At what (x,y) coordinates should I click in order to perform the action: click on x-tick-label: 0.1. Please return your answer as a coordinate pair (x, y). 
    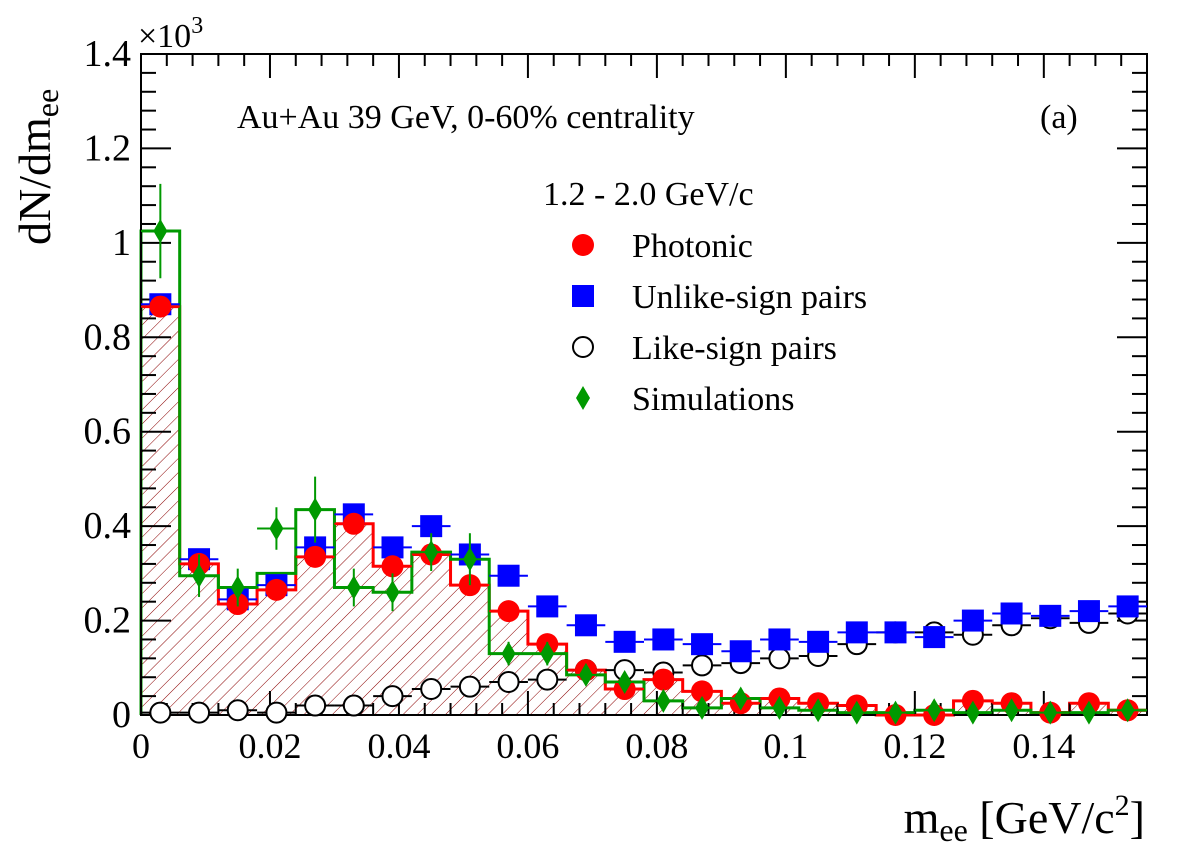
    Looking at the image, I should click on (785, 746).